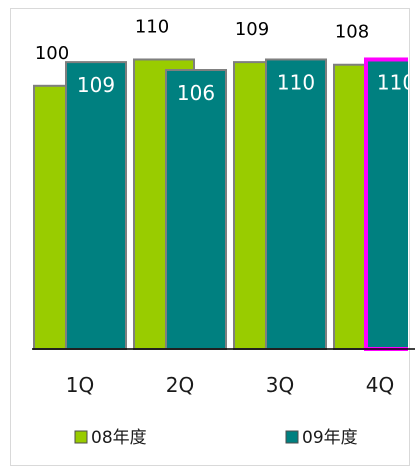  Describe the element at coordinates (330, 438) in the screenshot. I see `legend-label-series2: 09年度` at that location.